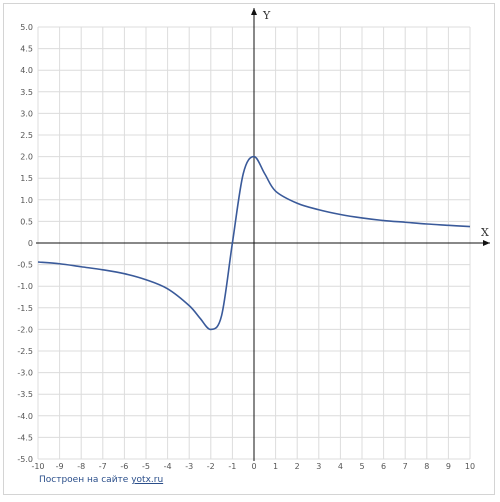 Image resolution: width=500 pixels, height=502 pixels. What do you see at coordinates (448, 466) in the screenshot?
I see `x-tick-label: 9` at bounding box center [448, 466].